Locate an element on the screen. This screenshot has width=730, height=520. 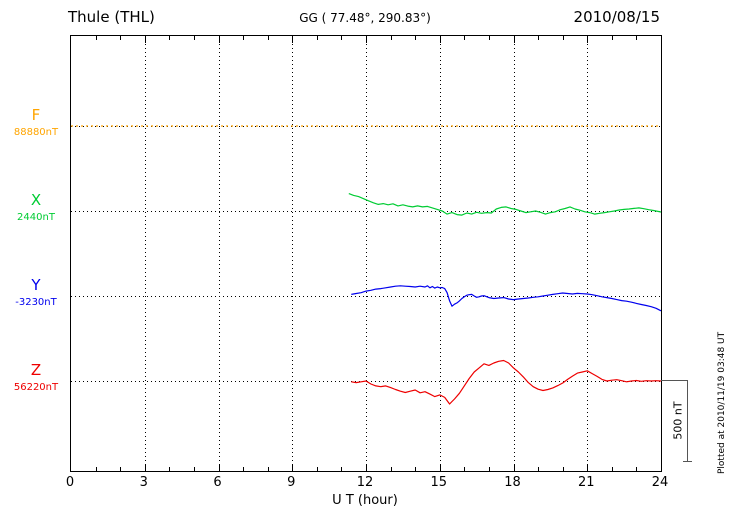
component-label-Z: Z 56220nT is located at coordinates (36, 377).